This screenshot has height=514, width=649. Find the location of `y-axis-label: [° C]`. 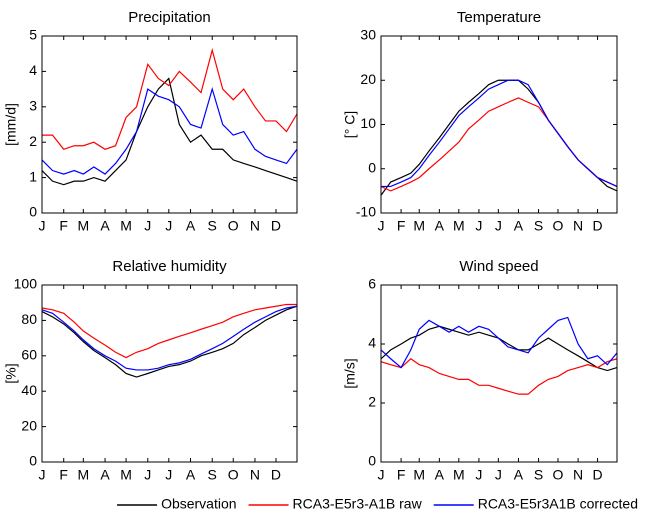

y-axis-label: [° C] is located at coordinates (350, 124).